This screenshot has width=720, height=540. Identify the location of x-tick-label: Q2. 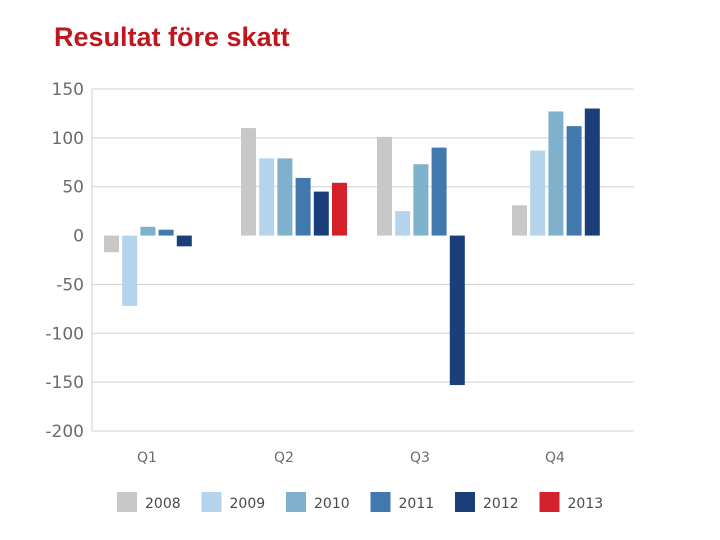
(284, 458).